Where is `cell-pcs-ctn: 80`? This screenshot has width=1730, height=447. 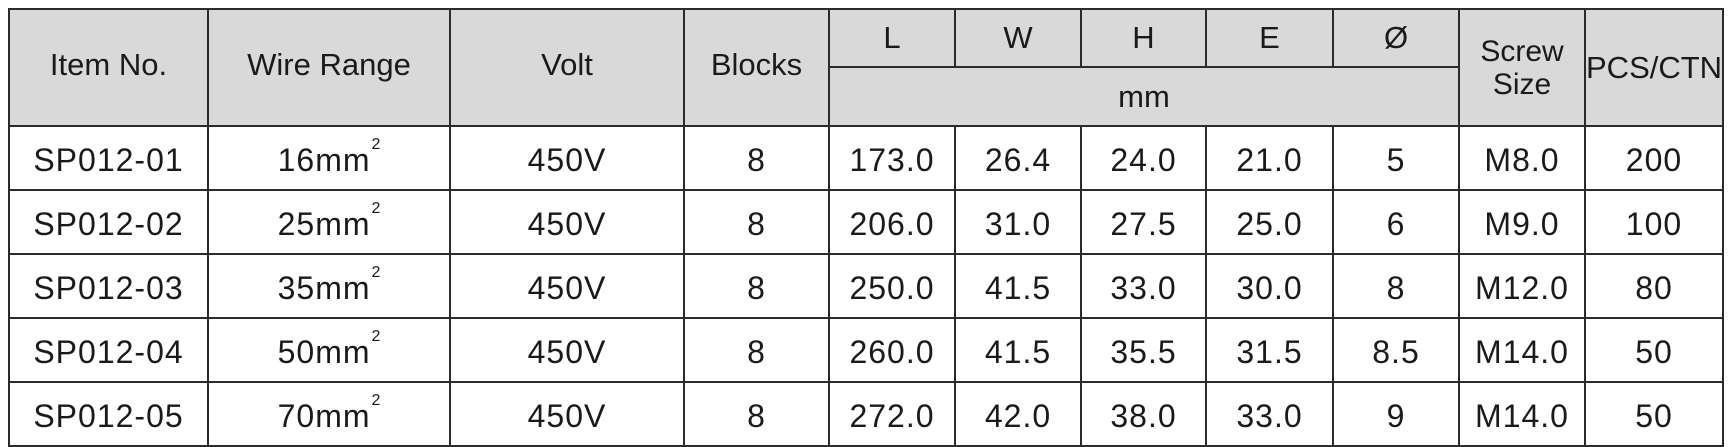 cell-pcs-ctn: 80 is located at coordinates (1654, 286).